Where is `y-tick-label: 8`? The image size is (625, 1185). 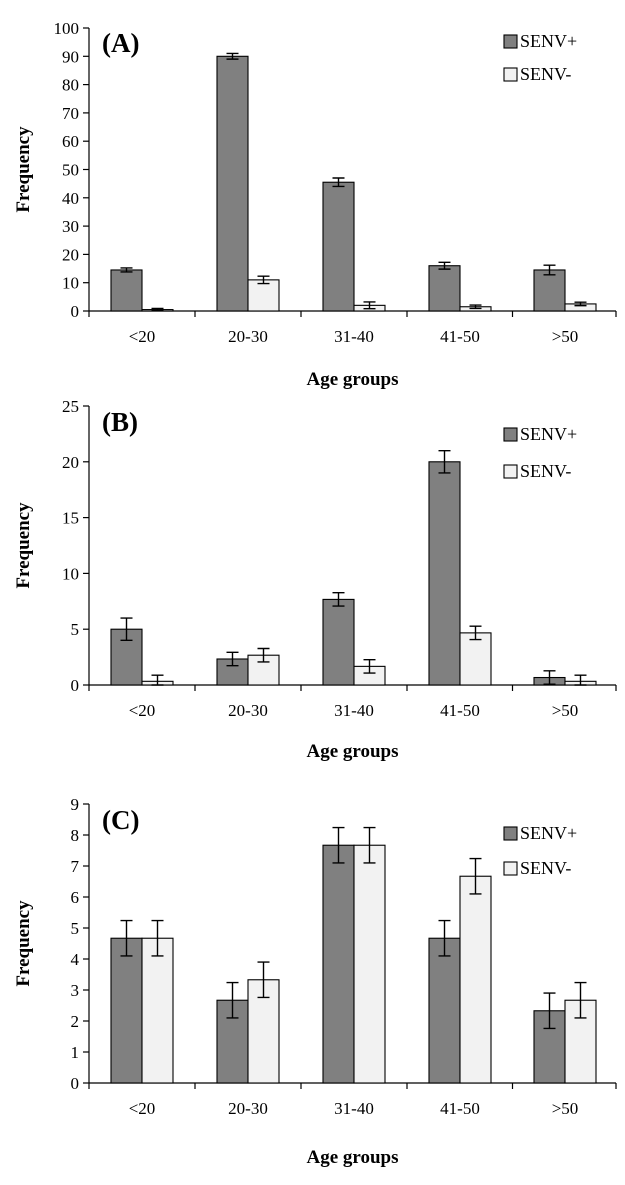
y-tick-label: 8 is located at coordinates (75, 835).